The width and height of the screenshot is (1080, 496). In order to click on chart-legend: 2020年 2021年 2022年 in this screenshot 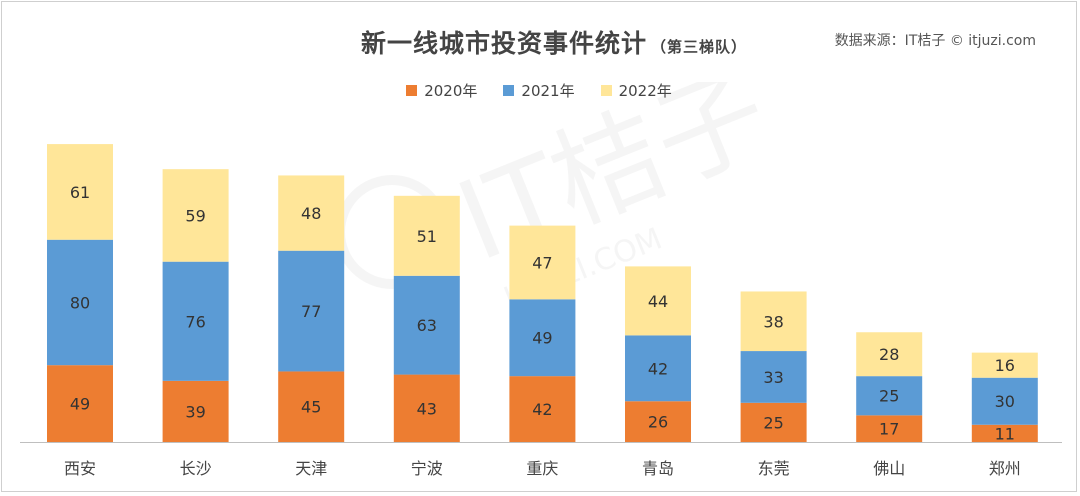, I will do `click(539, 90)`.